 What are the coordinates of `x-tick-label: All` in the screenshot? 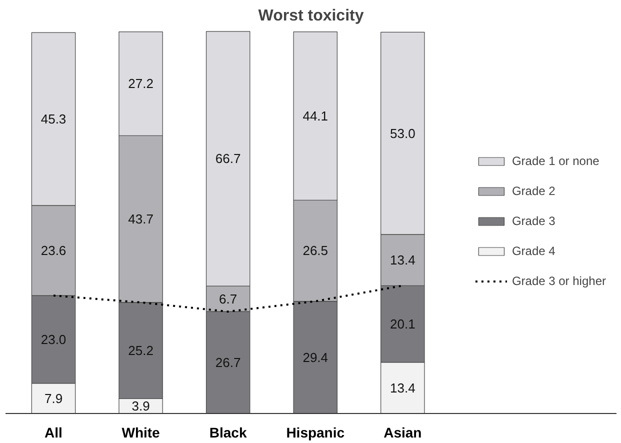 It's located at (53, 432).